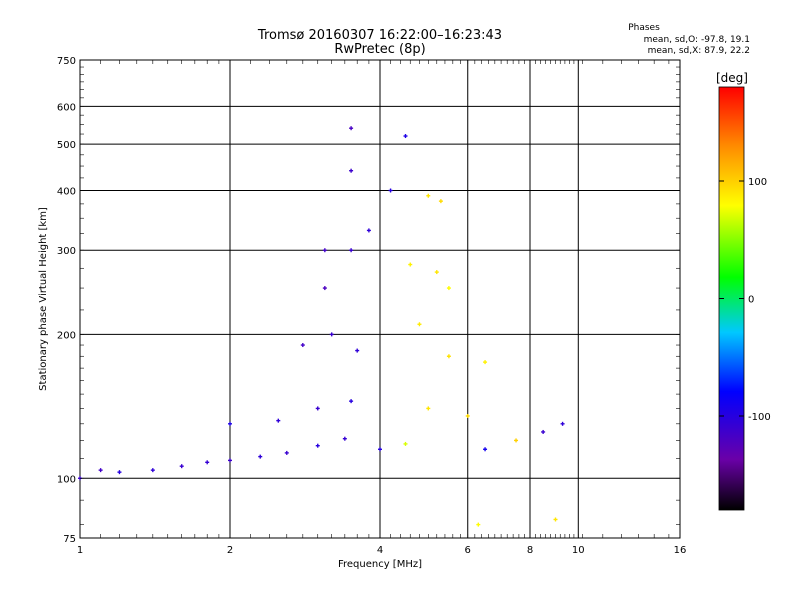  Describe the element at coordinates (757, 182) in the screenshot. I see `colorbar-tick-label: 100` at that location.